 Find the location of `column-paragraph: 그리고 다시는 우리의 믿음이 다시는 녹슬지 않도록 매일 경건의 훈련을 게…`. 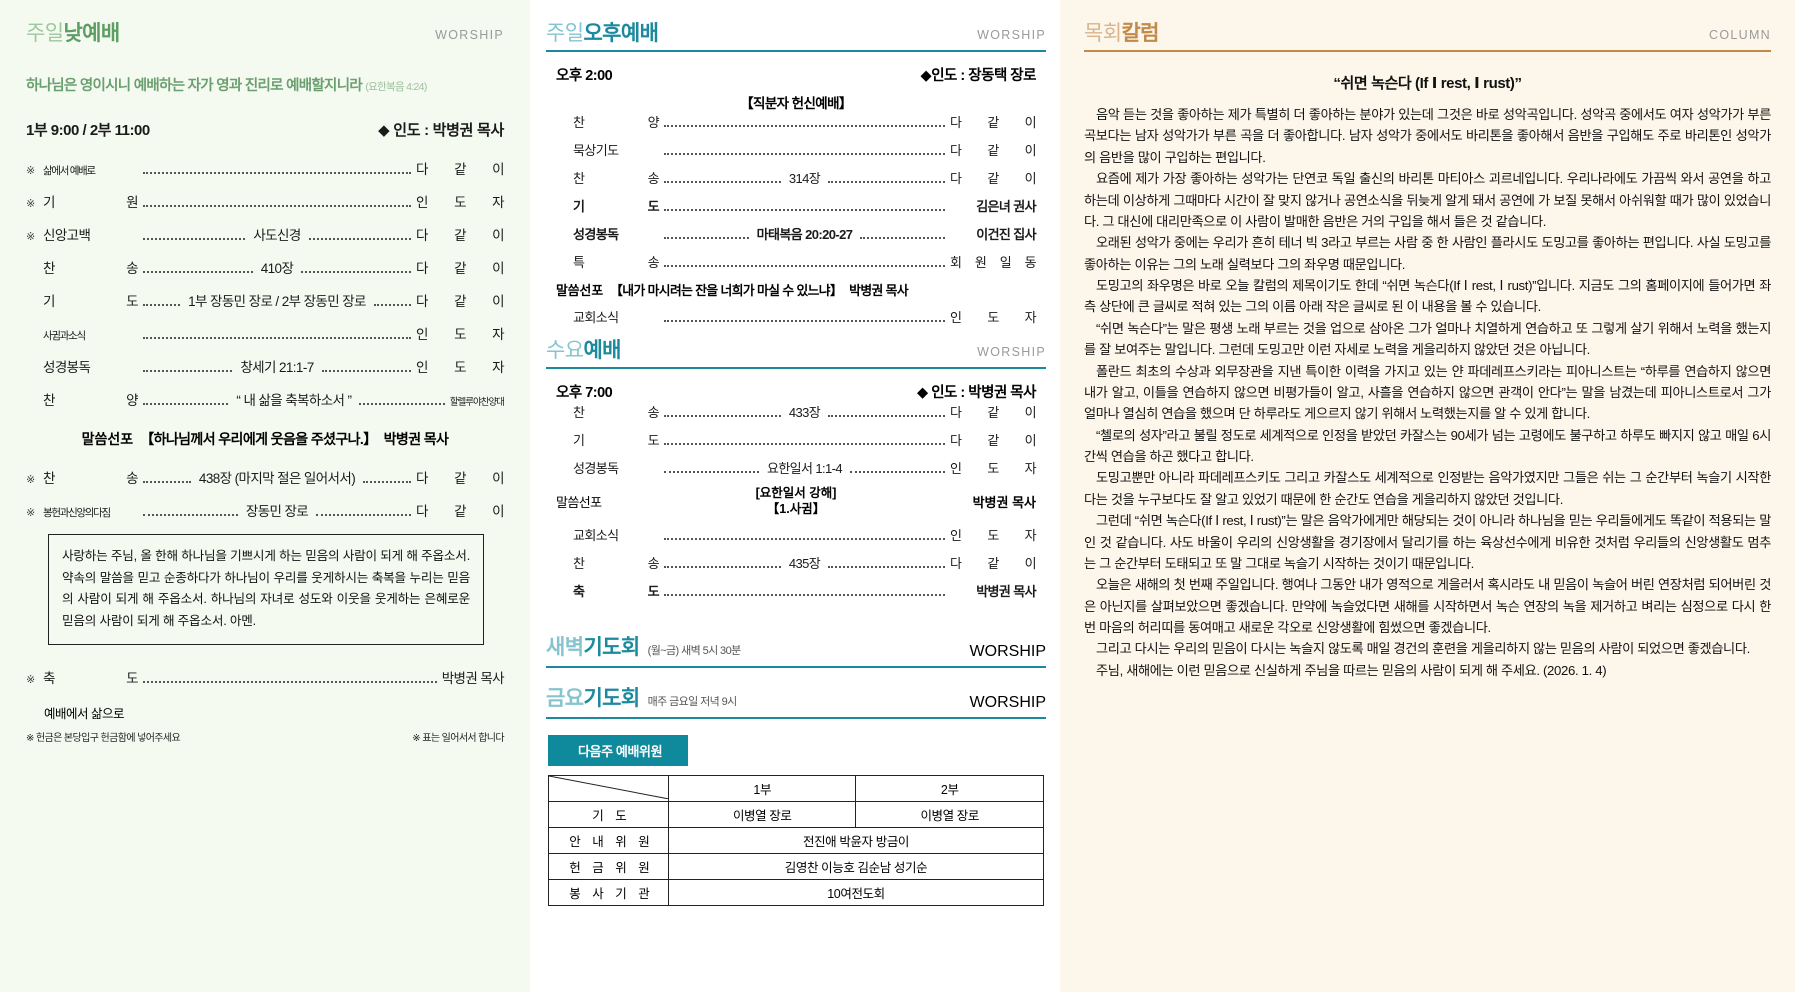

column-paragraph: 그리고 다시는 우리의 믿음이 다시는 녹슬지 않도록 매일 경건의 훈련을 게… is located at coordinates (1423, 649).